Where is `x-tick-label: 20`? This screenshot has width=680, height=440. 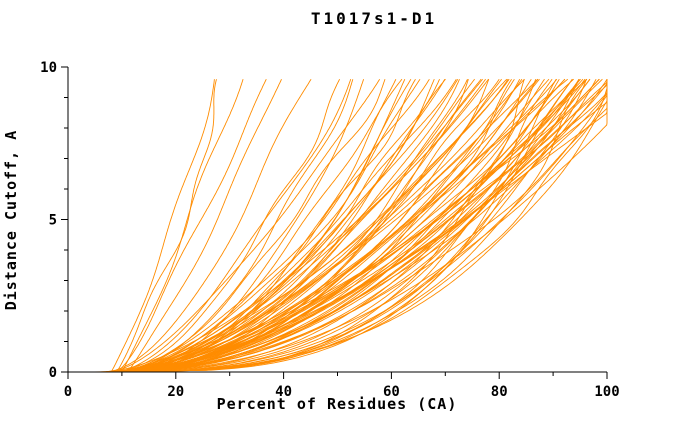
x-tick-label: 20 is located at coordinates (175, 392).